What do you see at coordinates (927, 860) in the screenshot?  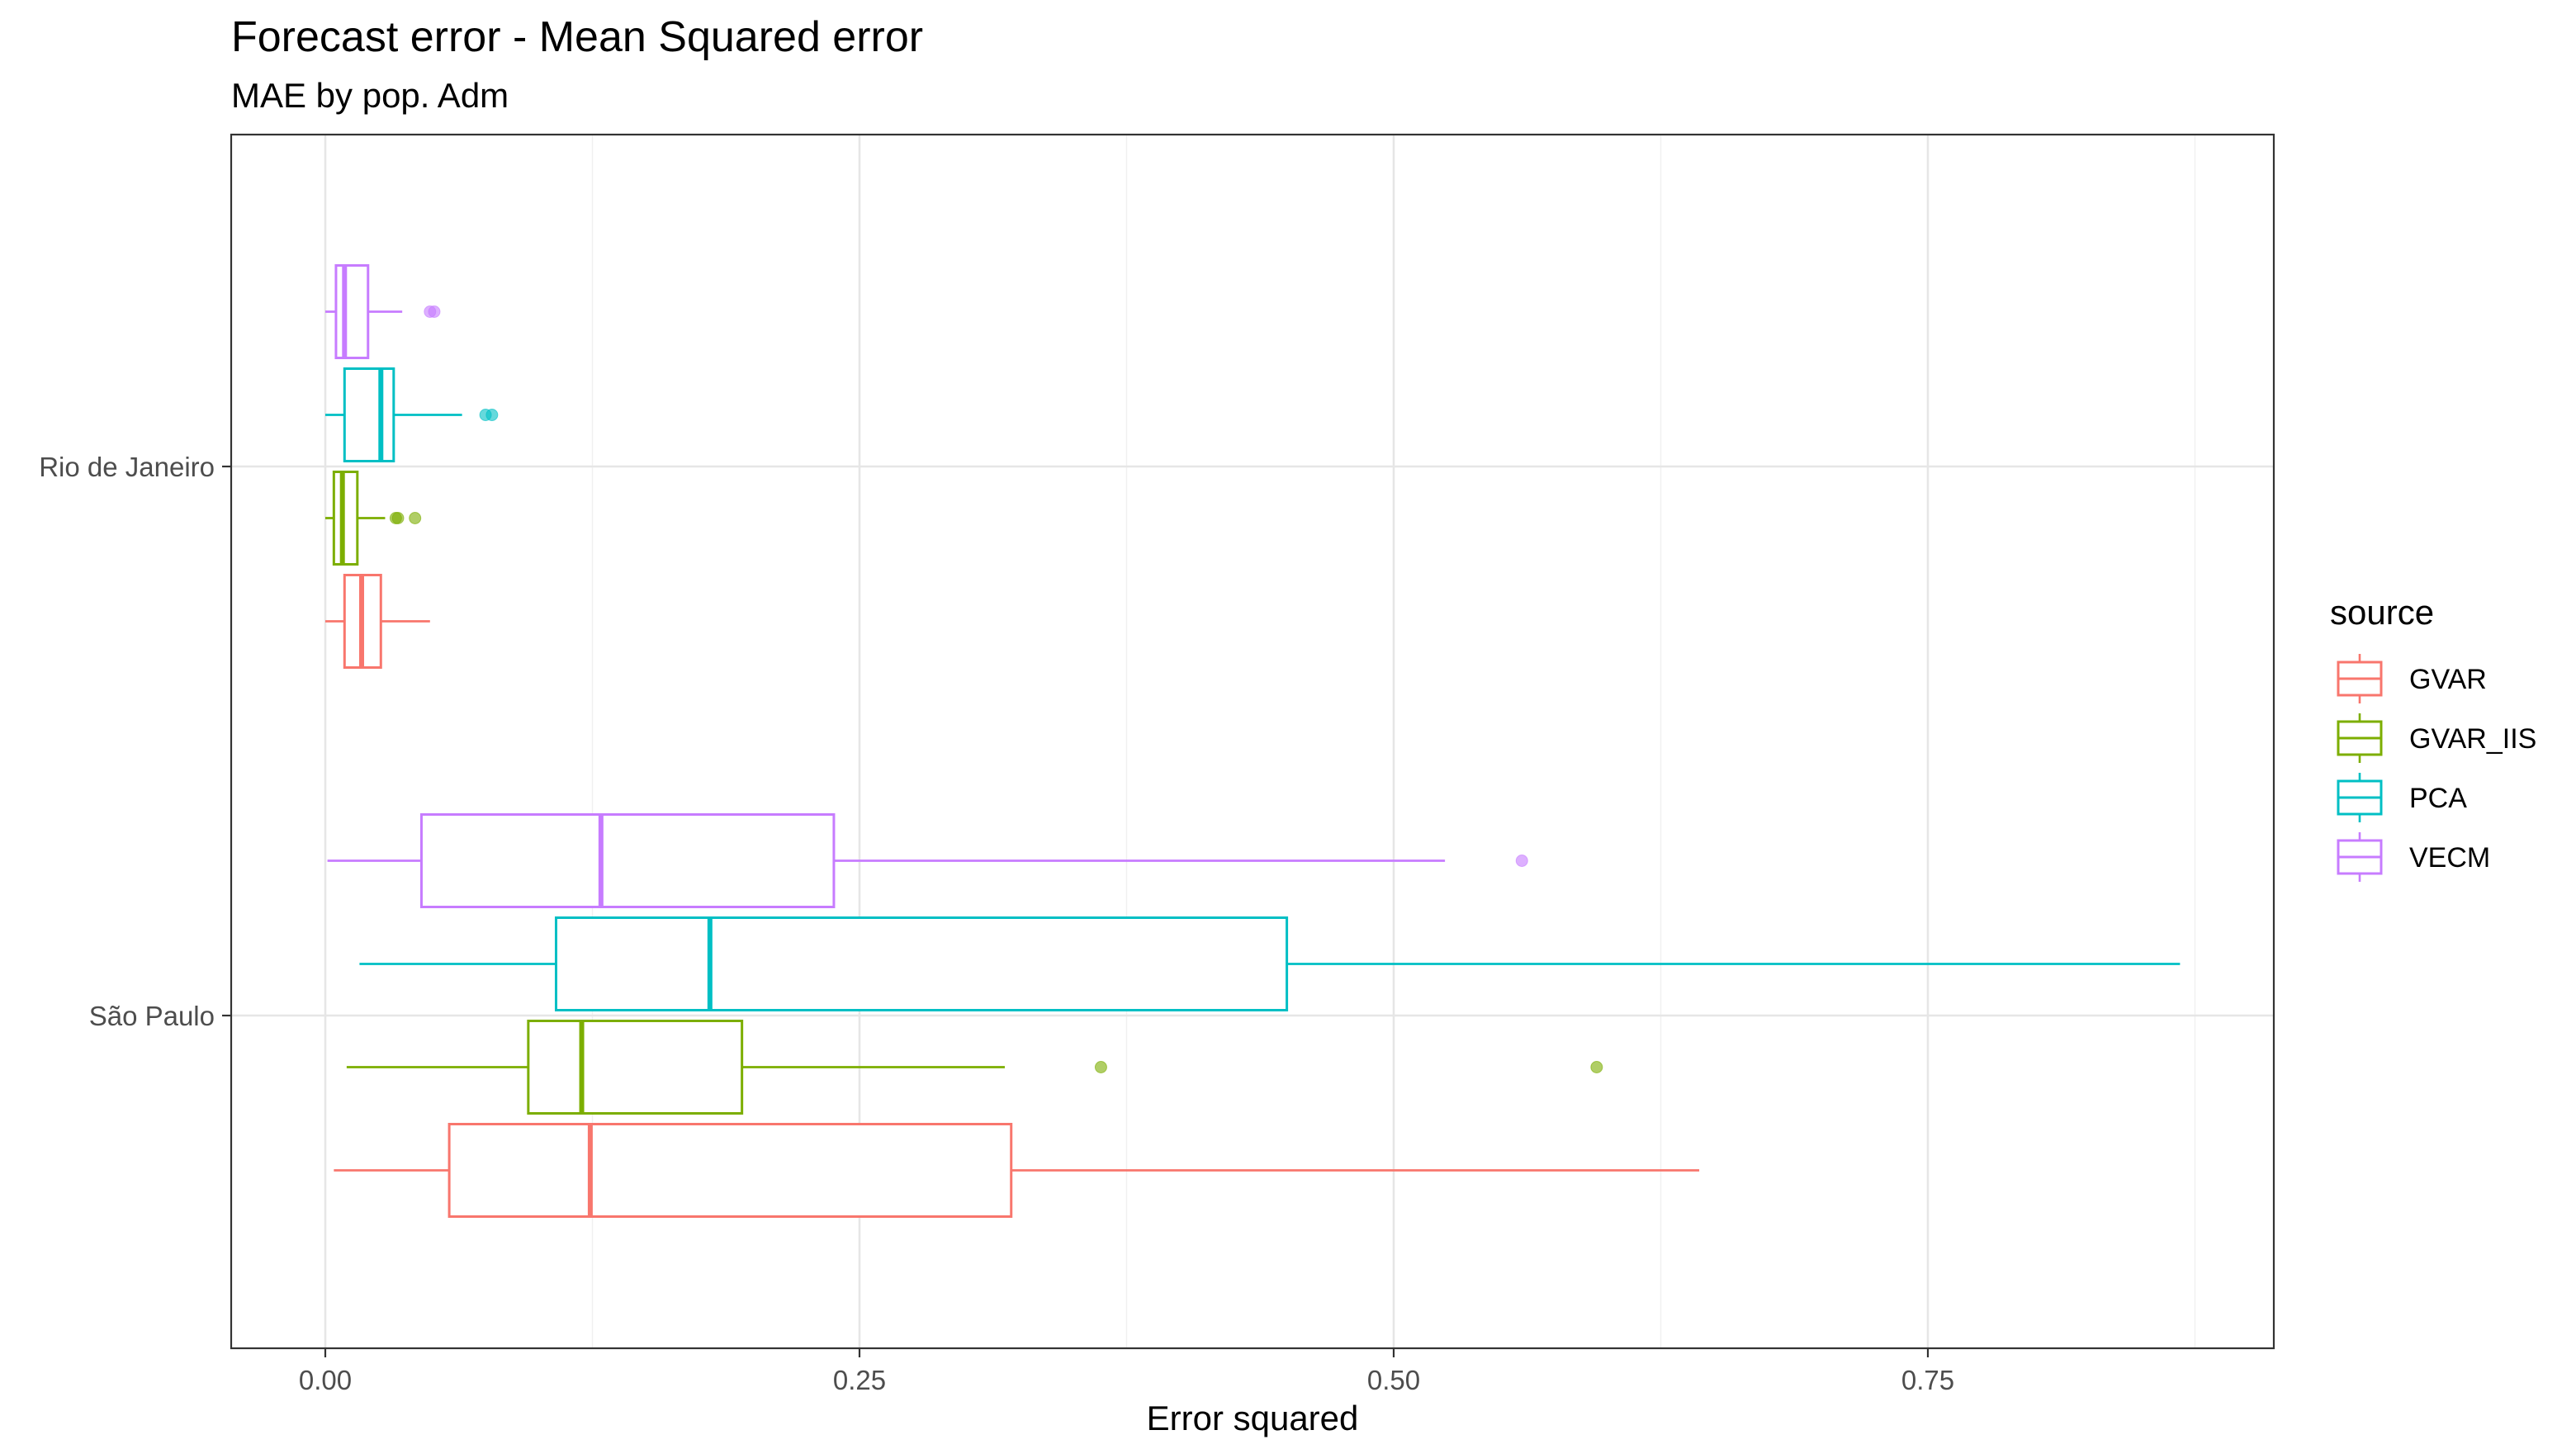 I see `box-vecm-s-o-paulo` at bounding box center [927, 860].